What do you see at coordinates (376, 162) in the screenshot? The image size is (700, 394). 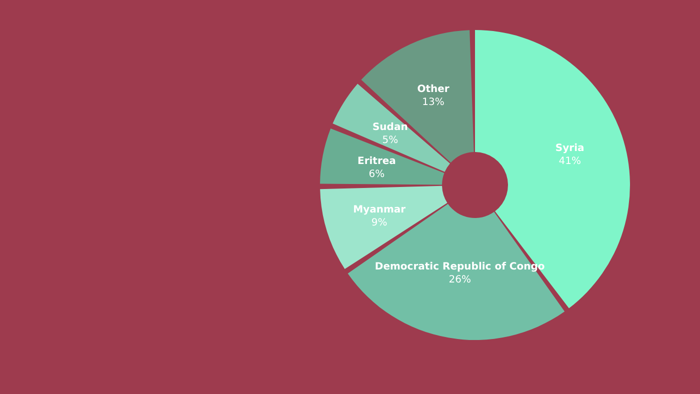 I see `slice-label: Eritrea` at bounding box center [376, 162].